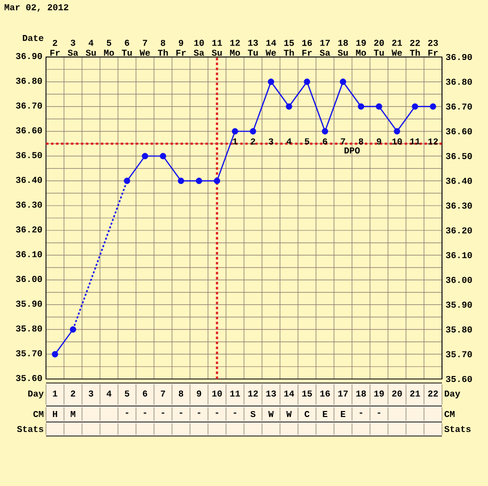 The width and height of the screenshot is (488, 486). What do you see at coordinates (459, 81) in the screenshot?
I see `y2-tick-label: 36.80` at bounding box center [459, 81].